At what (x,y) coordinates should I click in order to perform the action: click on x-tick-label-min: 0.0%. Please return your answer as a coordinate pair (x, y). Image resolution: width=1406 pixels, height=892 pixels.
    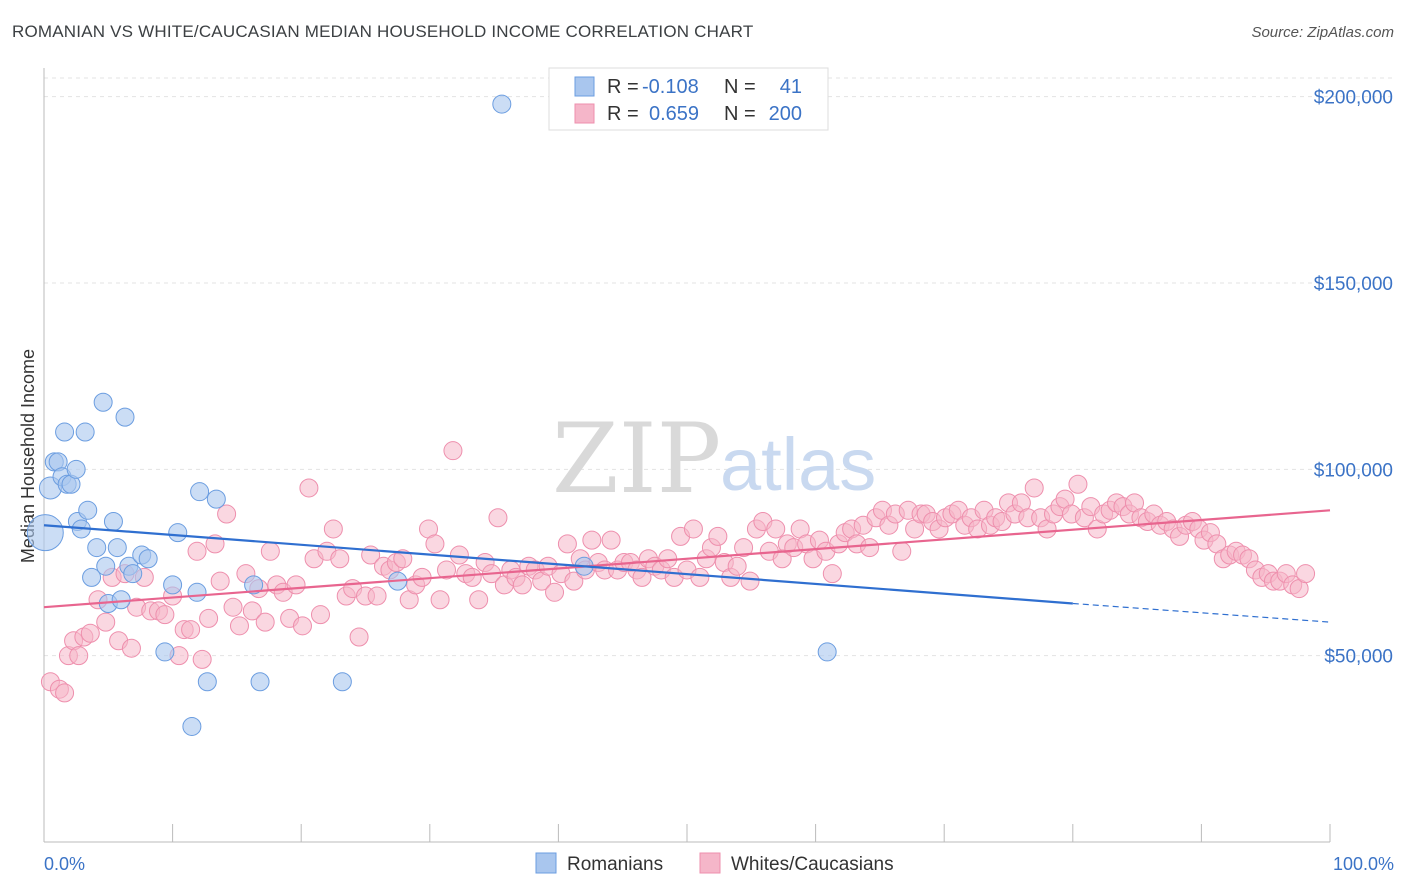
    Looking at the image, I should click on (64, 864).